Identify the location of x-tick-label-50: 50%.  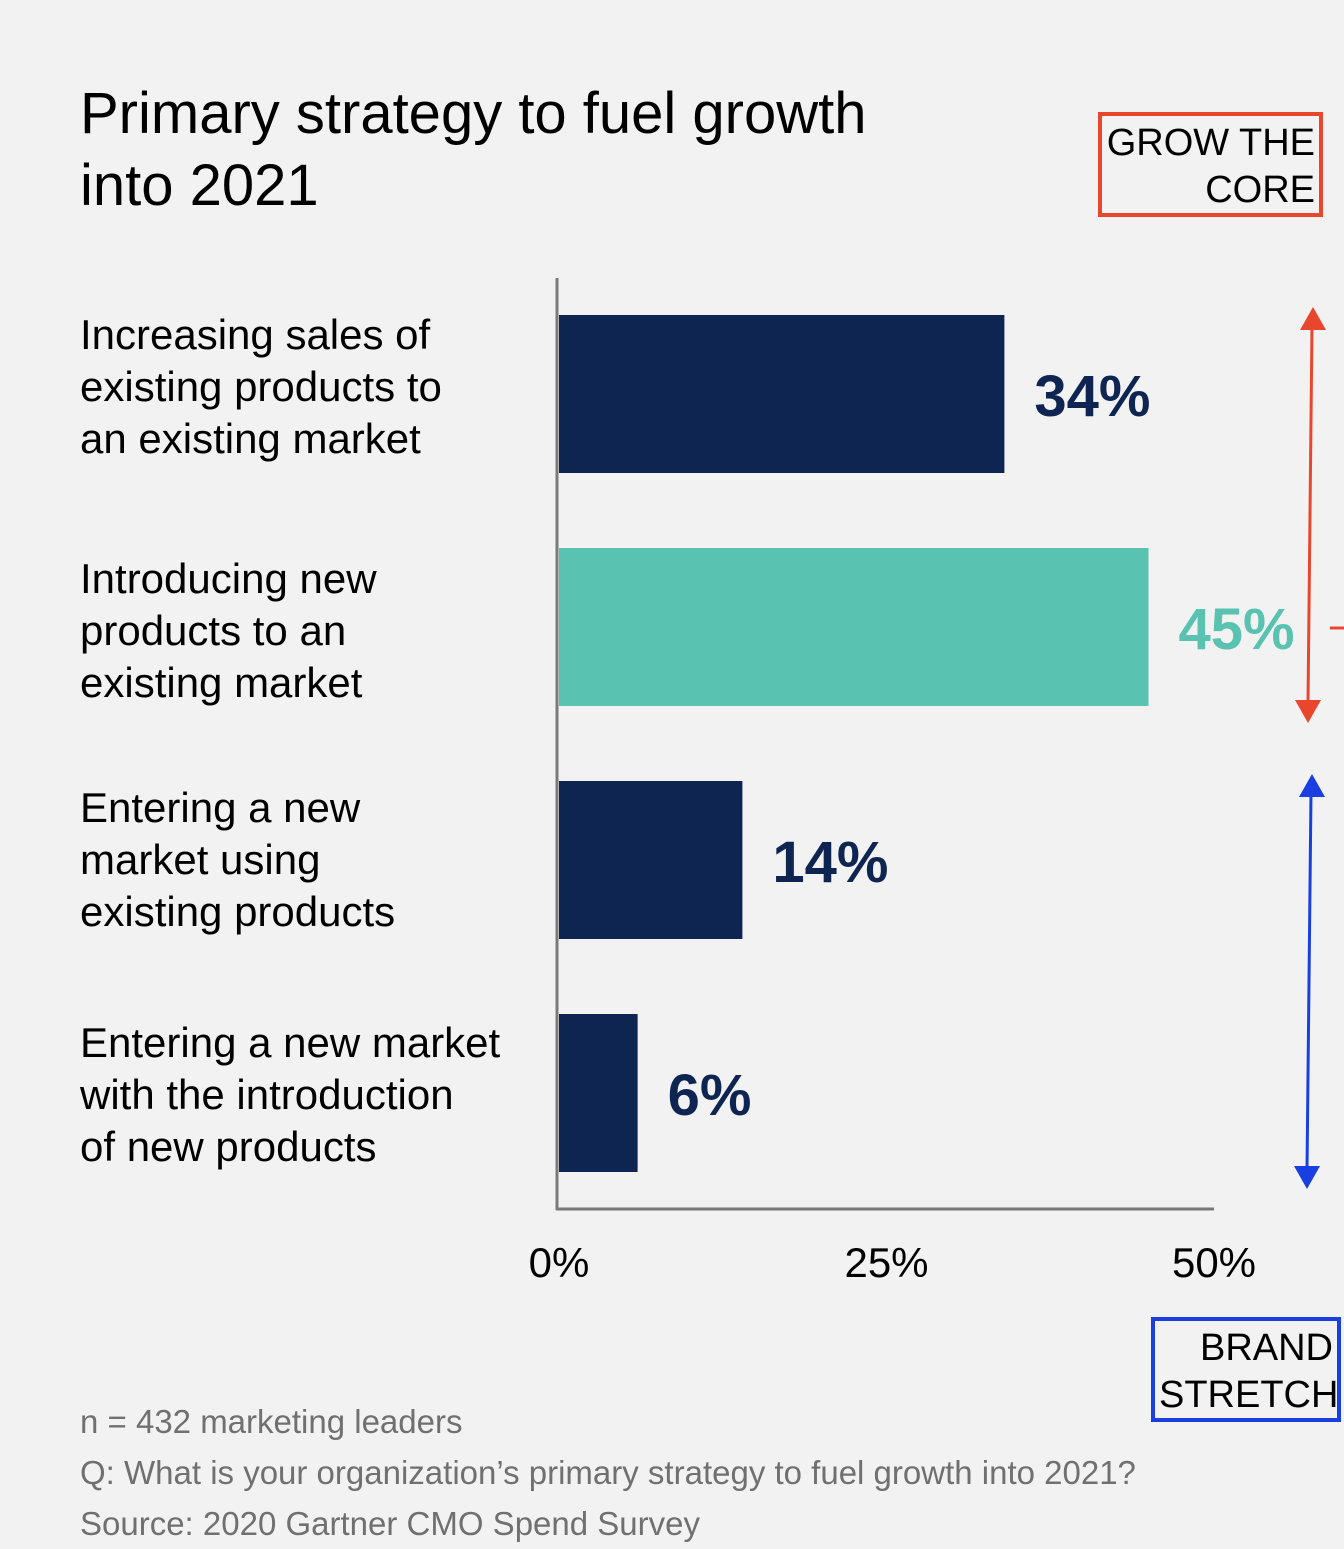
(1214, 1262).